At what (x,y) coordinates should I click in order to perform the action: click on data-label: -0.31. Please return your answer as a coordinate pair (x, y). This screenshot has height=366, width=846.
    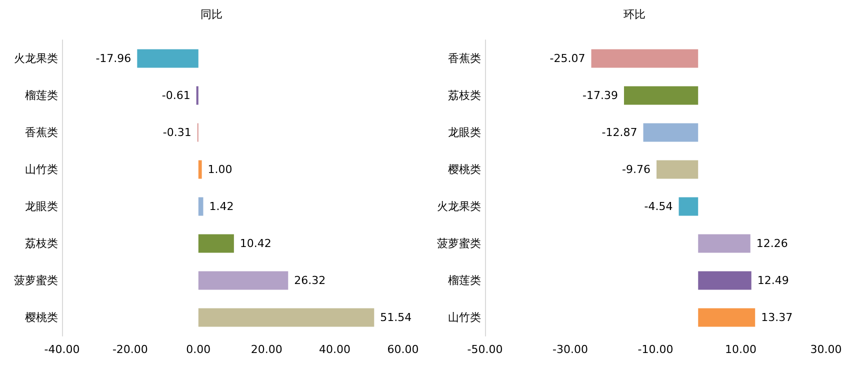
    Looking at the image, I should click on (177, 132).